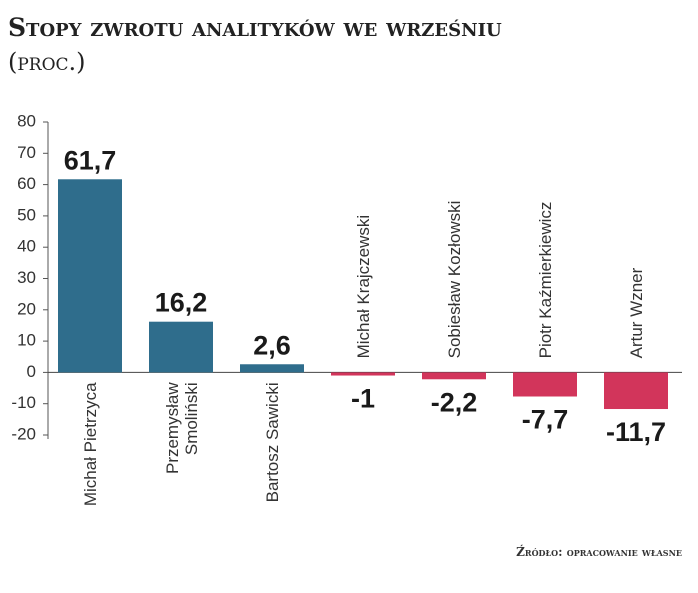 The width and height of the screenshot is (698, 593). I want to click on value-label: 2,6, so click(272, 345).